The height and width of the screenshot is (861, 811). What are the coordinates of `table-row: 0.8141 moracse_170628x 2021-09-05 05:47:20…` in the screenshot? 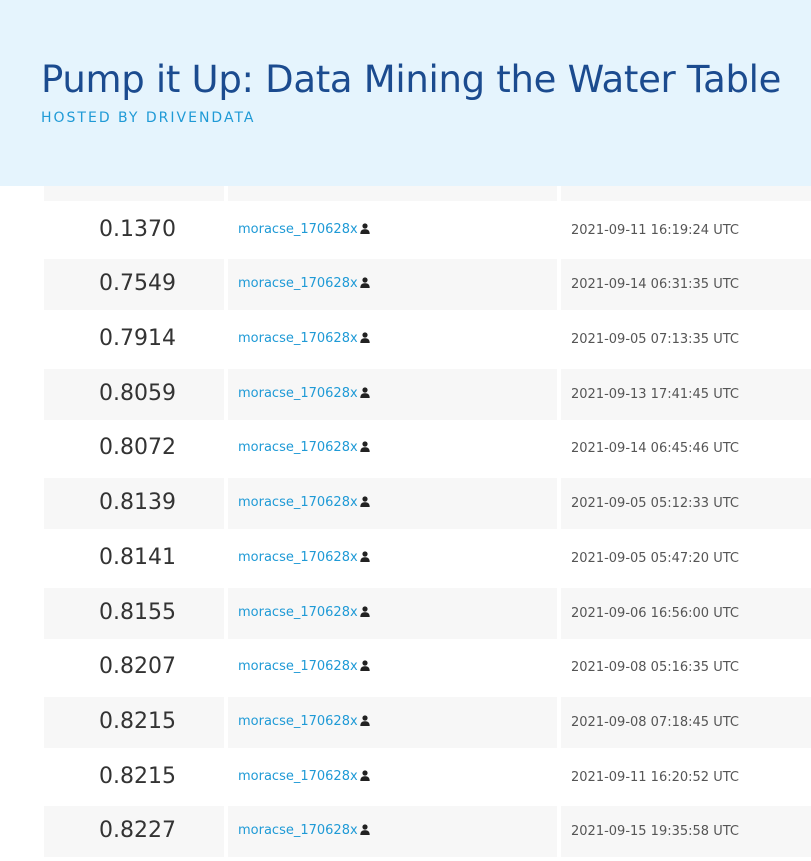 It's located at (427, 560).